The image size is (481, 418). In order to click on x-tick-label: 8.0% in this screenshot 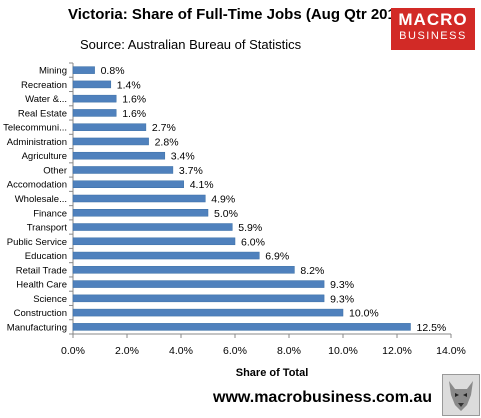, I will do `click(289, 351)`.